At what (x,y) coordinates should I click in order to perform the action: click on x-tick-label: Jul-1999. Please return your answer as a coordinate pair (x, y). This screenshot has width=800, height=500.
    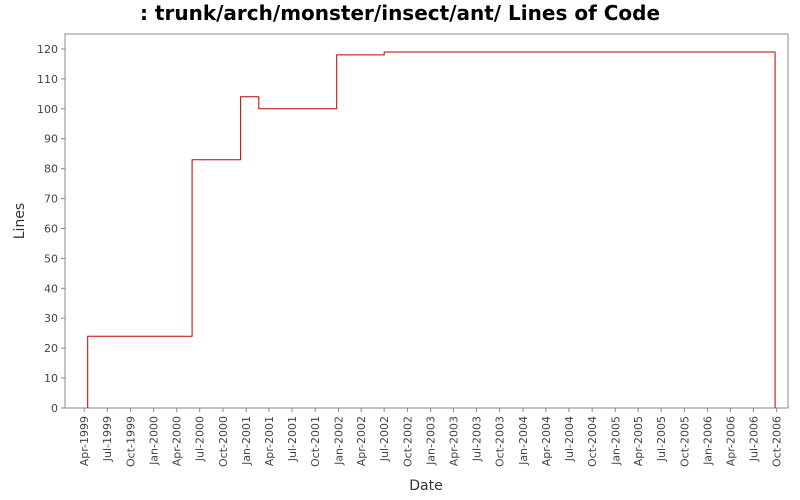
    Looking at the image, I should click on (107, 439).